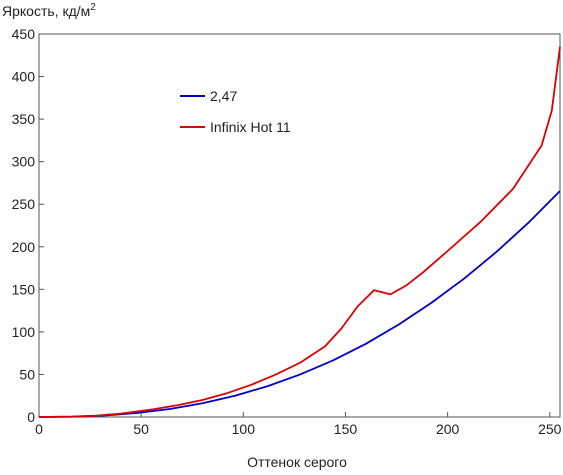 Image resolution: width=563 pixels, height=475 pixels. I want to click on x-axis: 0 50 100 150 200 250, so click(298, 424).